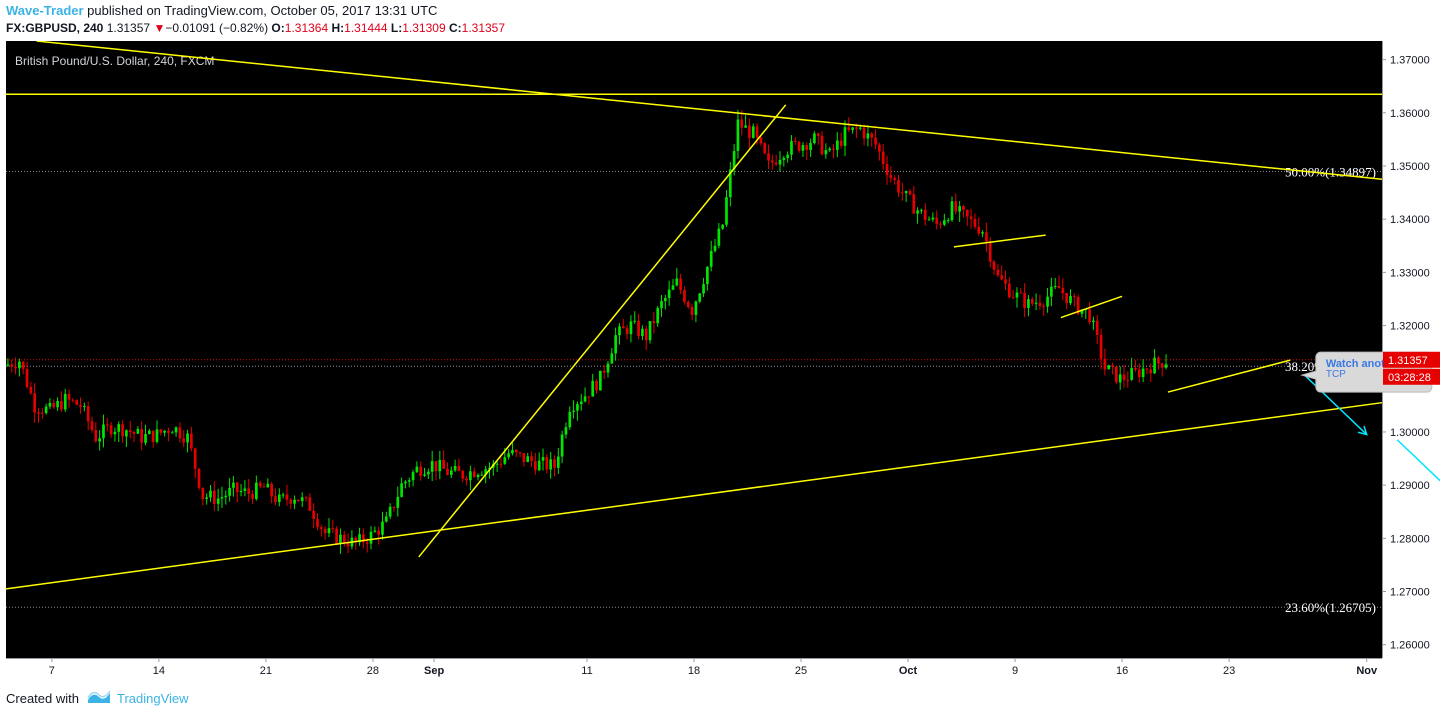 This screenshot has height=715, width=1440. What do you see at coordinates (694, 671) in the screenshot?
I see `x-tick-label: 18` at bounding box center [694, 671].